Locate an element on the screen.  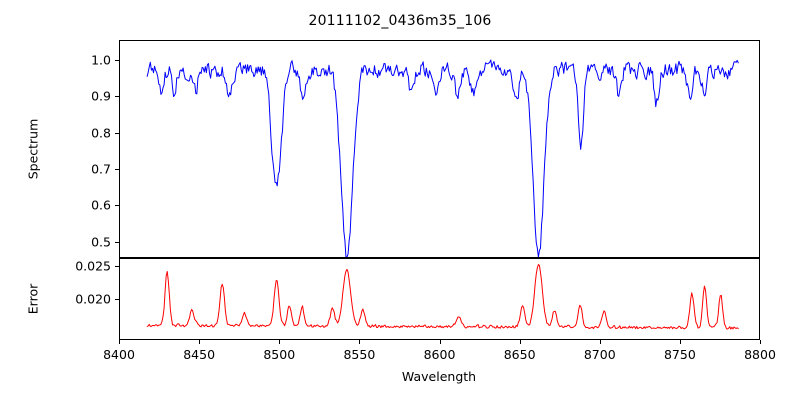
x-tick-label: 8600 is located at coordinates (439, 354).